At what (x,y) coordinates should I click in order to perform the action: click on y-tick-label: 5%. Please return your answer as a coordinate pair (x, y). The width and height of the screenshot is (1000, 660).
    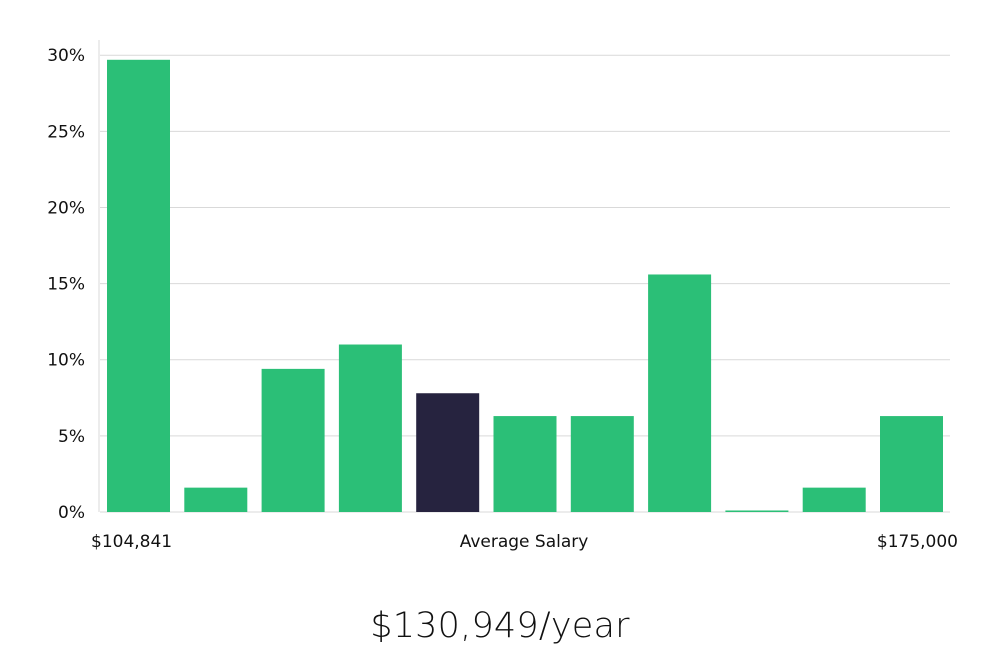
    Looking at the image, I should click on (71, 437).